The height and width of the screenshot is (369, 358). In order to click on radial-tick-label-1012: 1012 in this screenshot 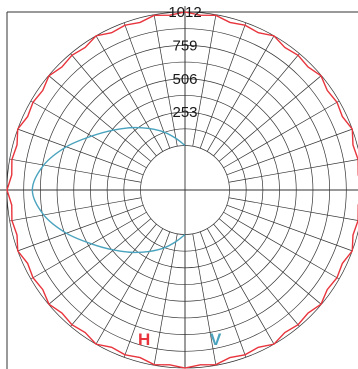, I will do `click(184, 12)`.